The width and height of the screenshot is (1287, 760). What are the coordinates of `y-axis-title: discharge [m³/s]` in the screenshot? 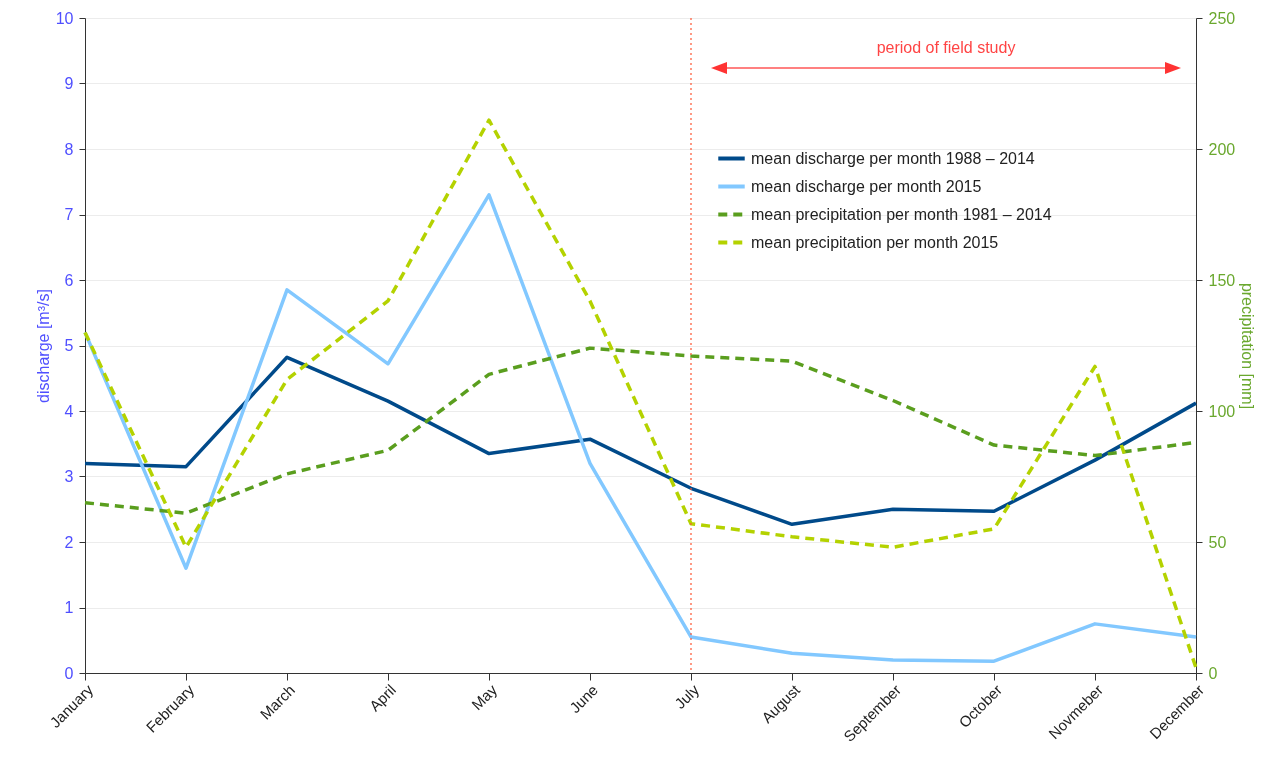 It's located at (43, 346).